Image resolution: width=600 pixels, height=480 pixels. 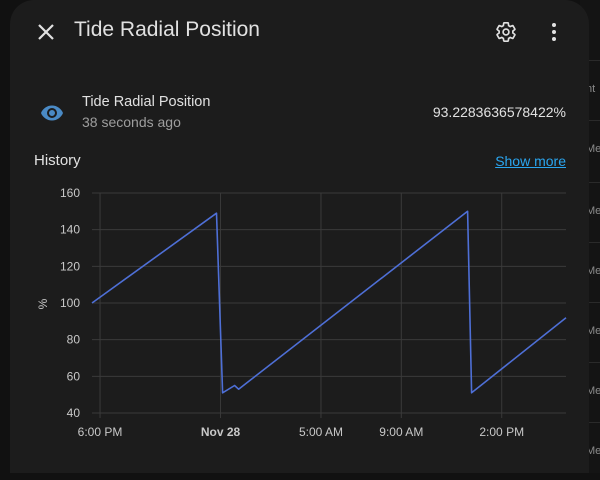 I want to click on y-tick-label: 80, so click(x=74, y=340).